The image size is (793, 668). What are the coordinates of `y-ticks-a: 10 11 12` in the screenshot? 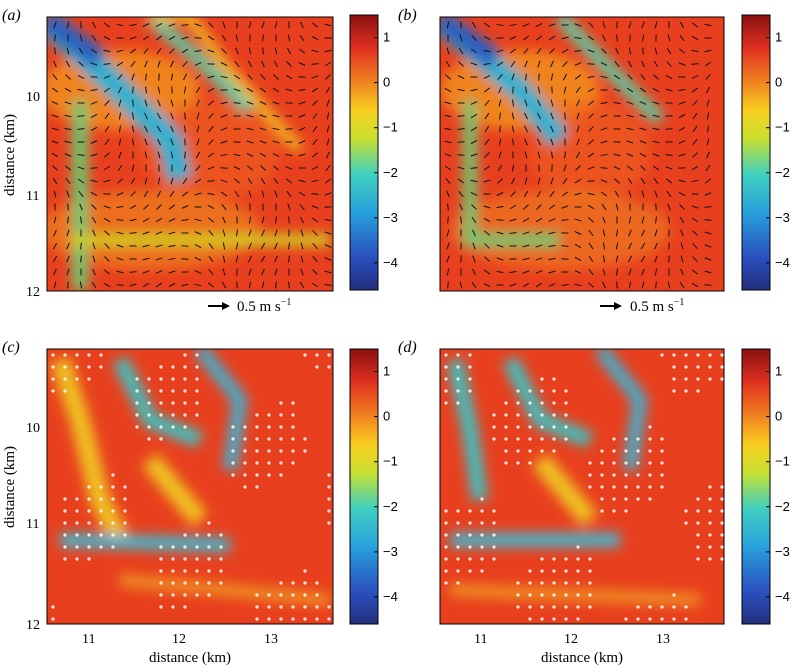 It's located at (33, 195).